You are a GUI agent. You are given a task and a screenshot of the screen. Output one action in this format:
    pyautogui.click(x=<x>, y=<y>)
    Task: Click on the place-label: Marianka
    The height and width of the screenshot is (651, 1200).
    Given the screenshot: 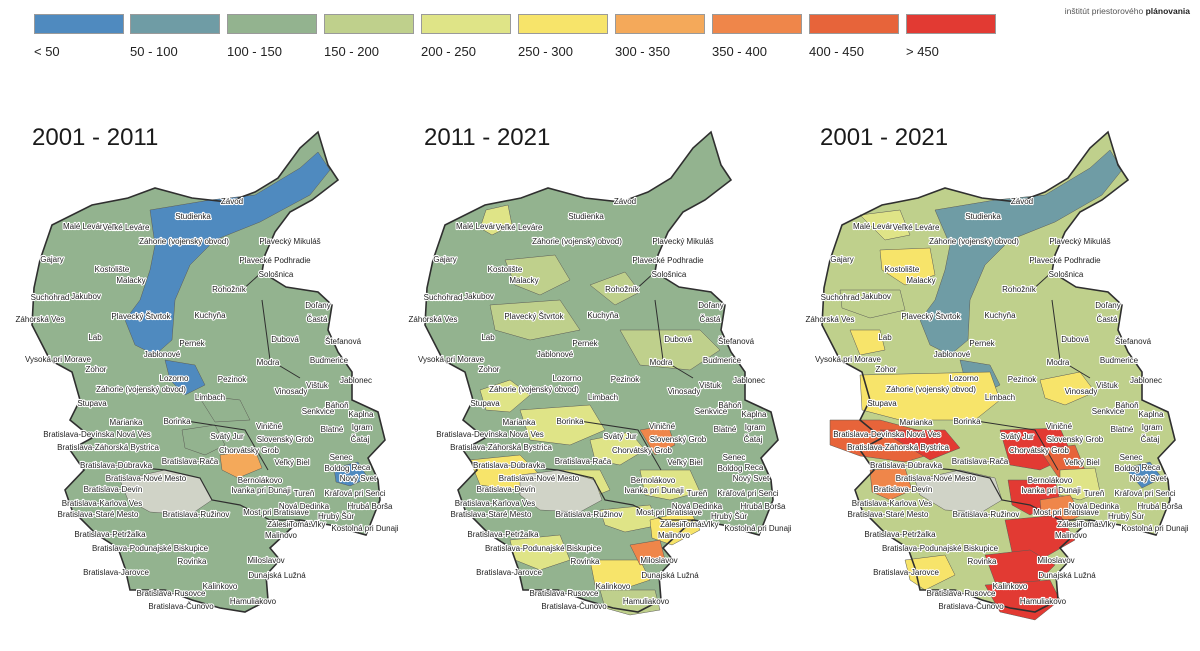 What is the action you would take?
    pyautogui.click(x=916, y=422)
    